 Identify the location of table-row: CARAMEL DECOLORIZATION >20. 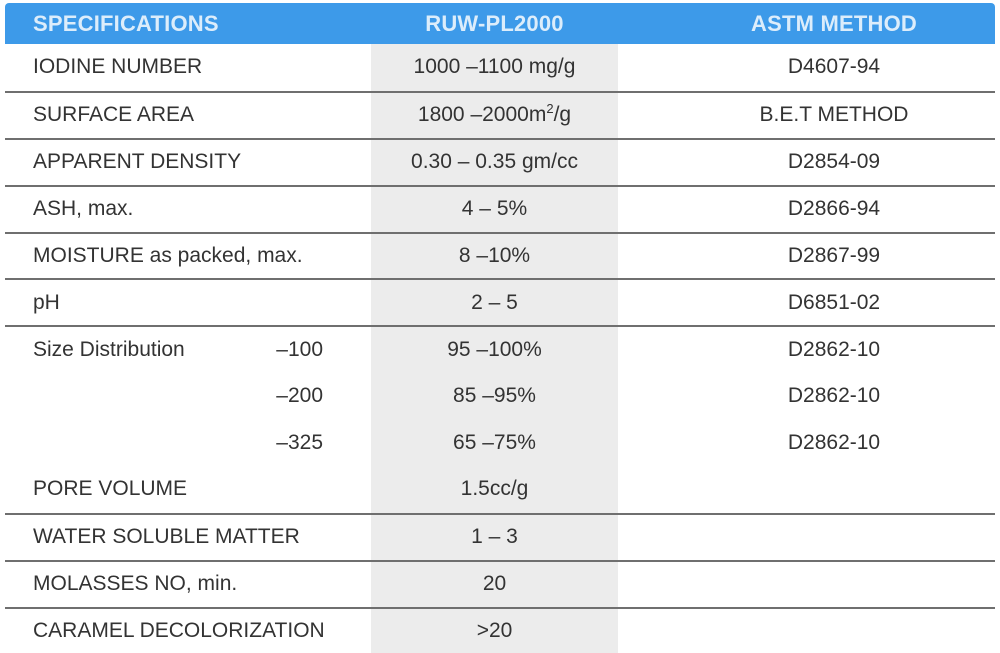
(500, 629).